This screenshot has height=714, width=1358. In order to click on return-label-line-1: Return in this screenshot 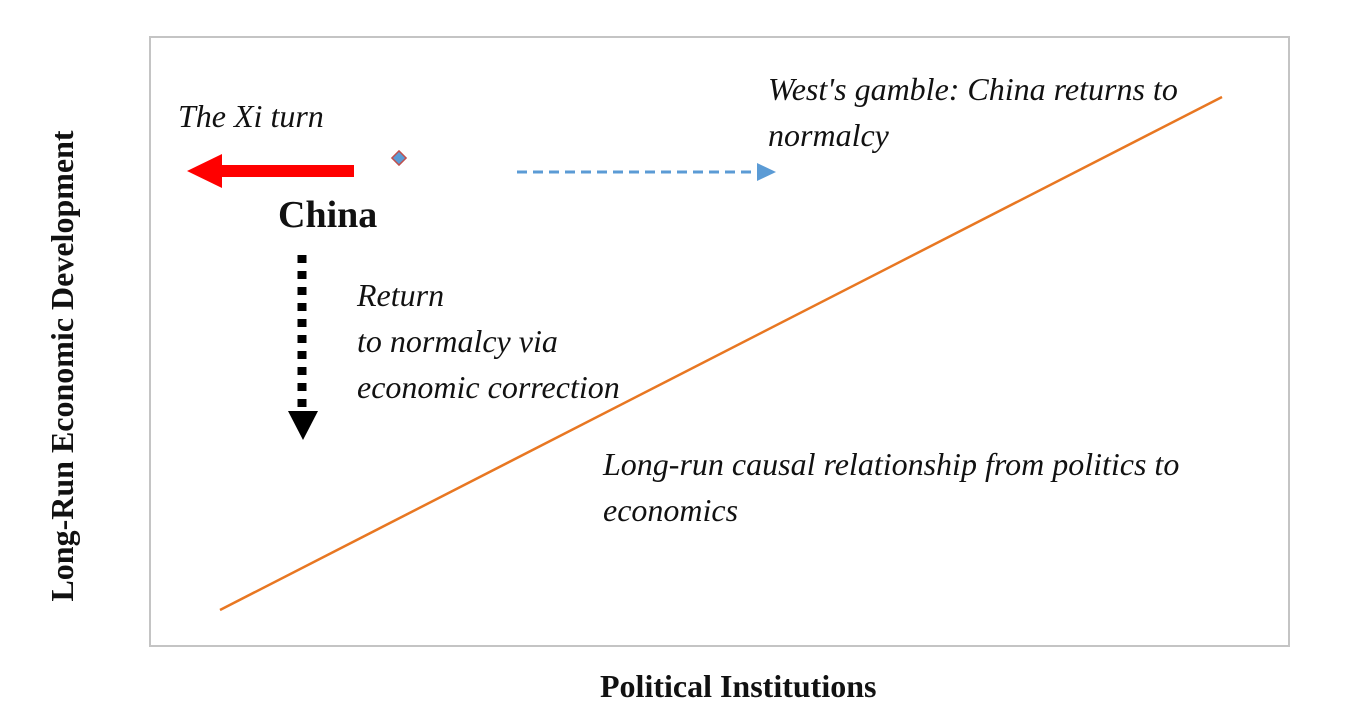, I will do `click(401, 295)`.